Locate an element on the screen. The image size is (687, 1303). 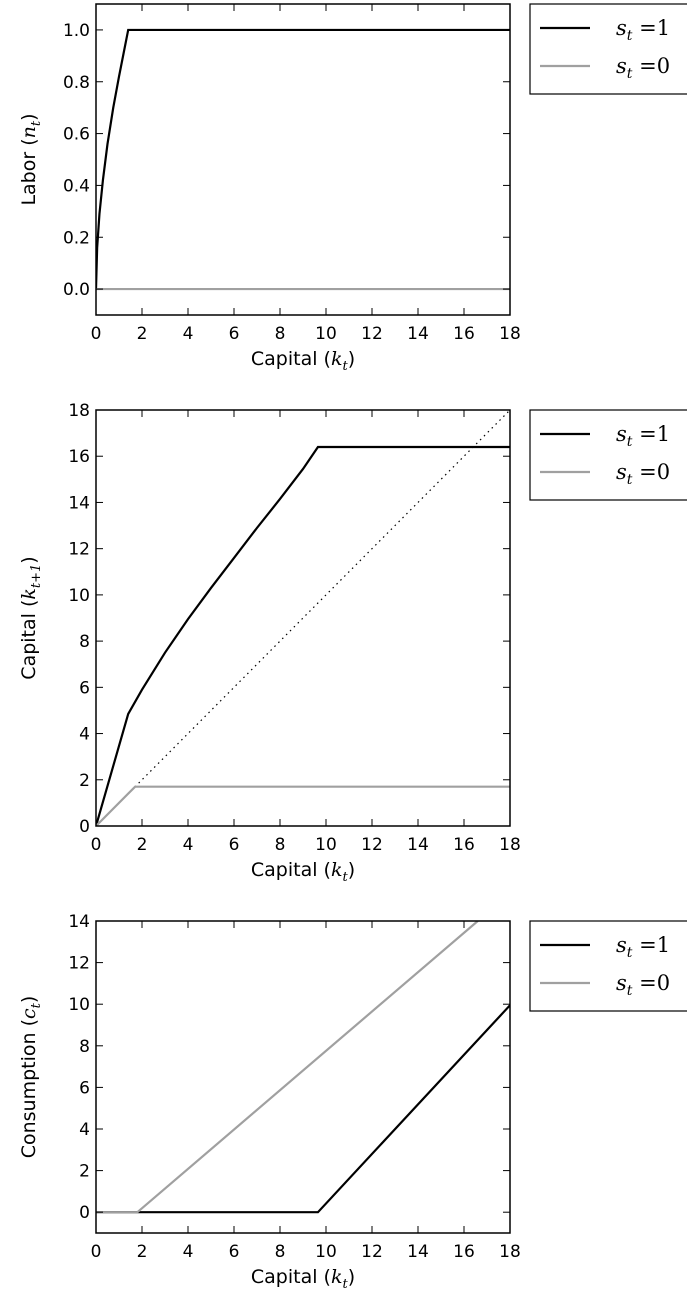
y-axis-label: Labor (nt) is located at coordinates (31, 159).